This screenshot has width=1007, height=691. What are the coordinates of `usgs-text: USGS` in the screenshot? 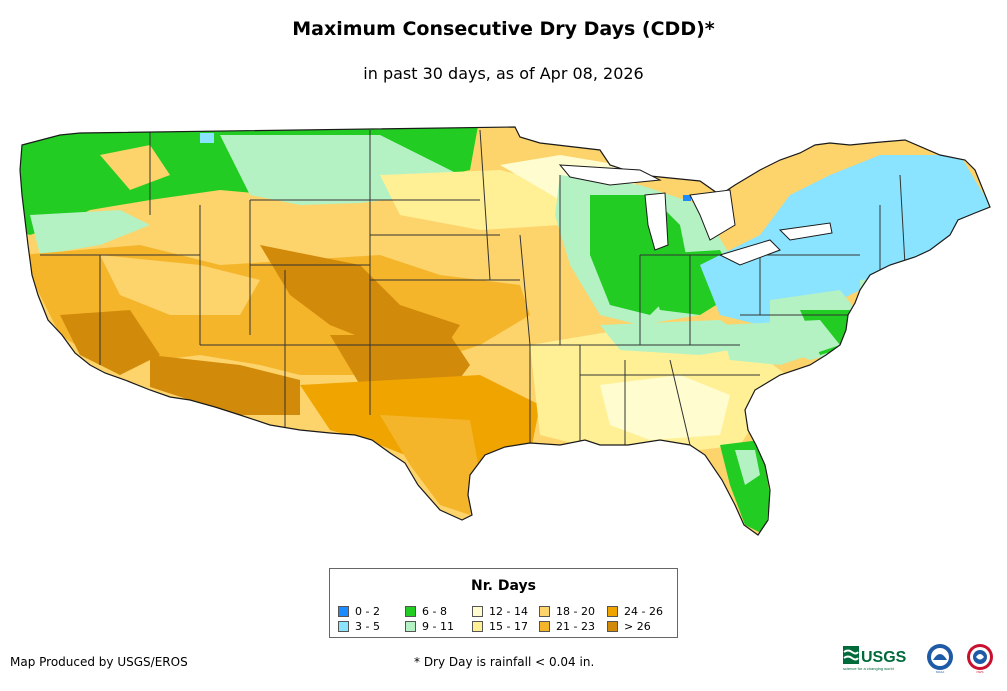 It's located at (884, 657).